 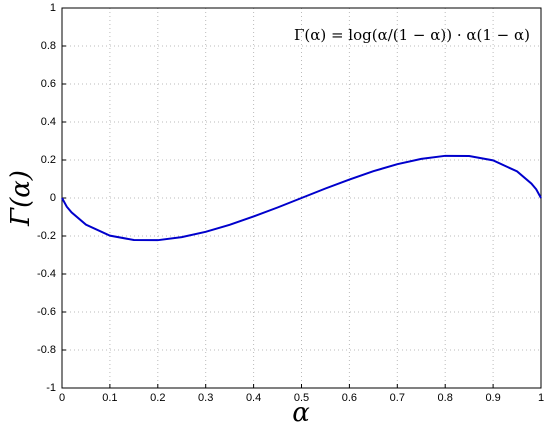 What do you see at coordinates (541, 398) in the screenshot?
I see `x-tick-label: 1` at bounding box center [541, 398].